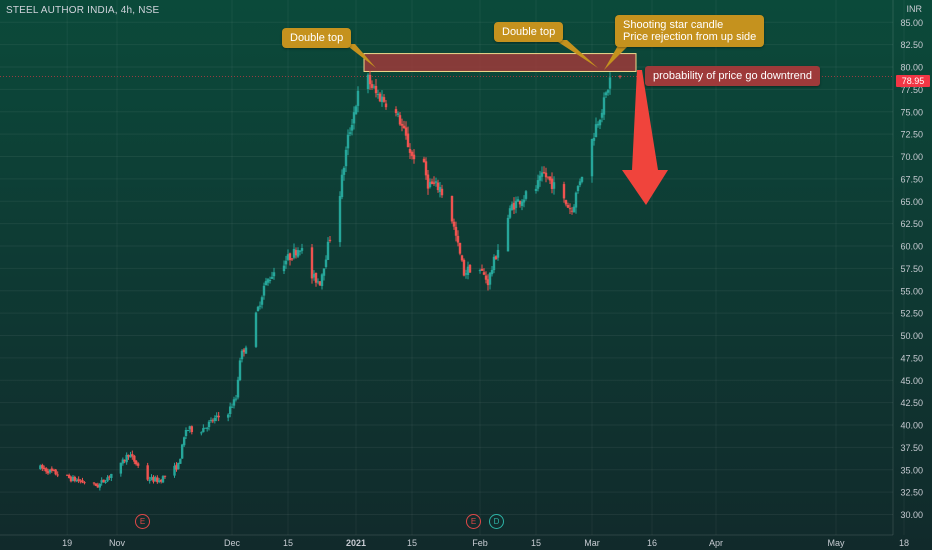  What do you see at coordinates (911, 112) in the screenshot?
I see `price-tick-label: 75.00` at bounding box center [911, 112].